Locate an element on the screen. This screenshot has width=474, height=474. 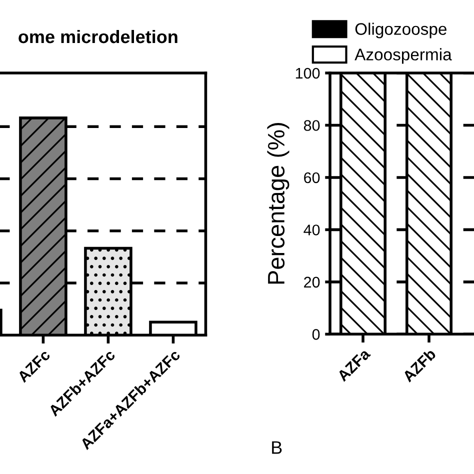
y-axis-title: Percentage (%) is located at coordinates (278, 203).